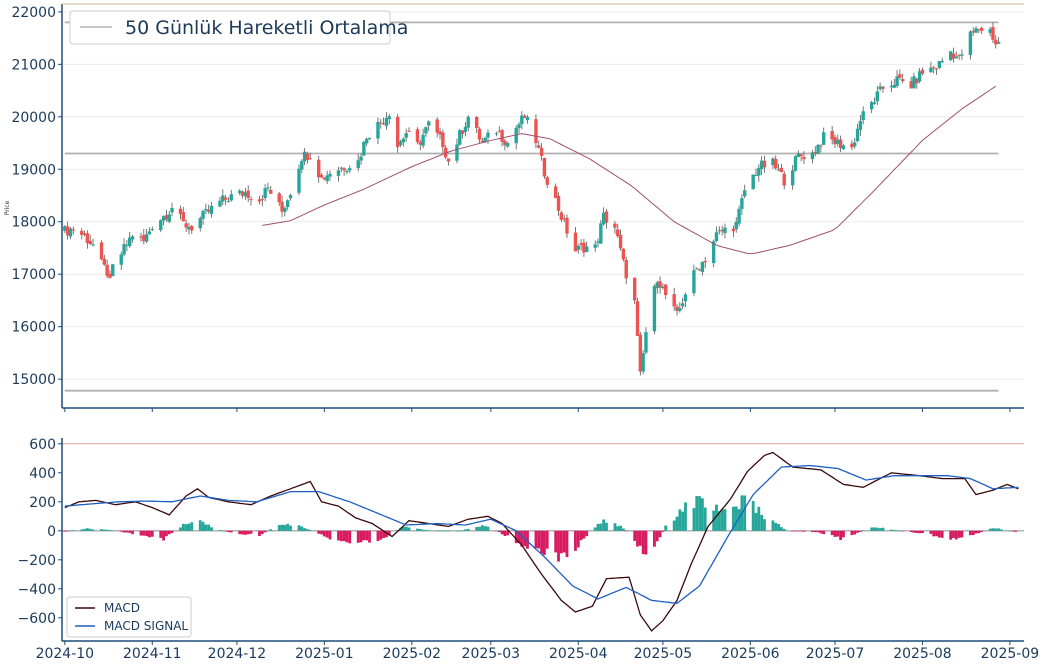 The image size is (1050, 664). I want to click on macd-tick-label: 400, so click(42, 474).